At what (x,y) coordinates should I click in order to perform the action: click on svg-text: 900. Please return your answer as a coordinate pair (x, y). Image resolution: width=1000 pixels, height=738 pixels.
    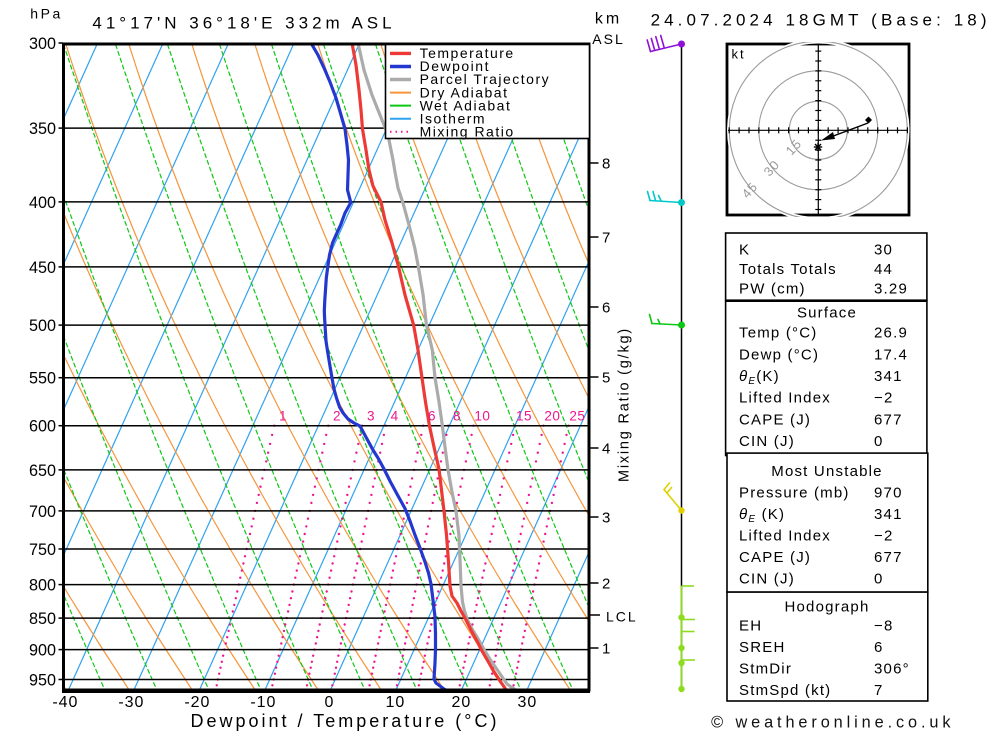
    Looking at the image, I should click on (42, 651).